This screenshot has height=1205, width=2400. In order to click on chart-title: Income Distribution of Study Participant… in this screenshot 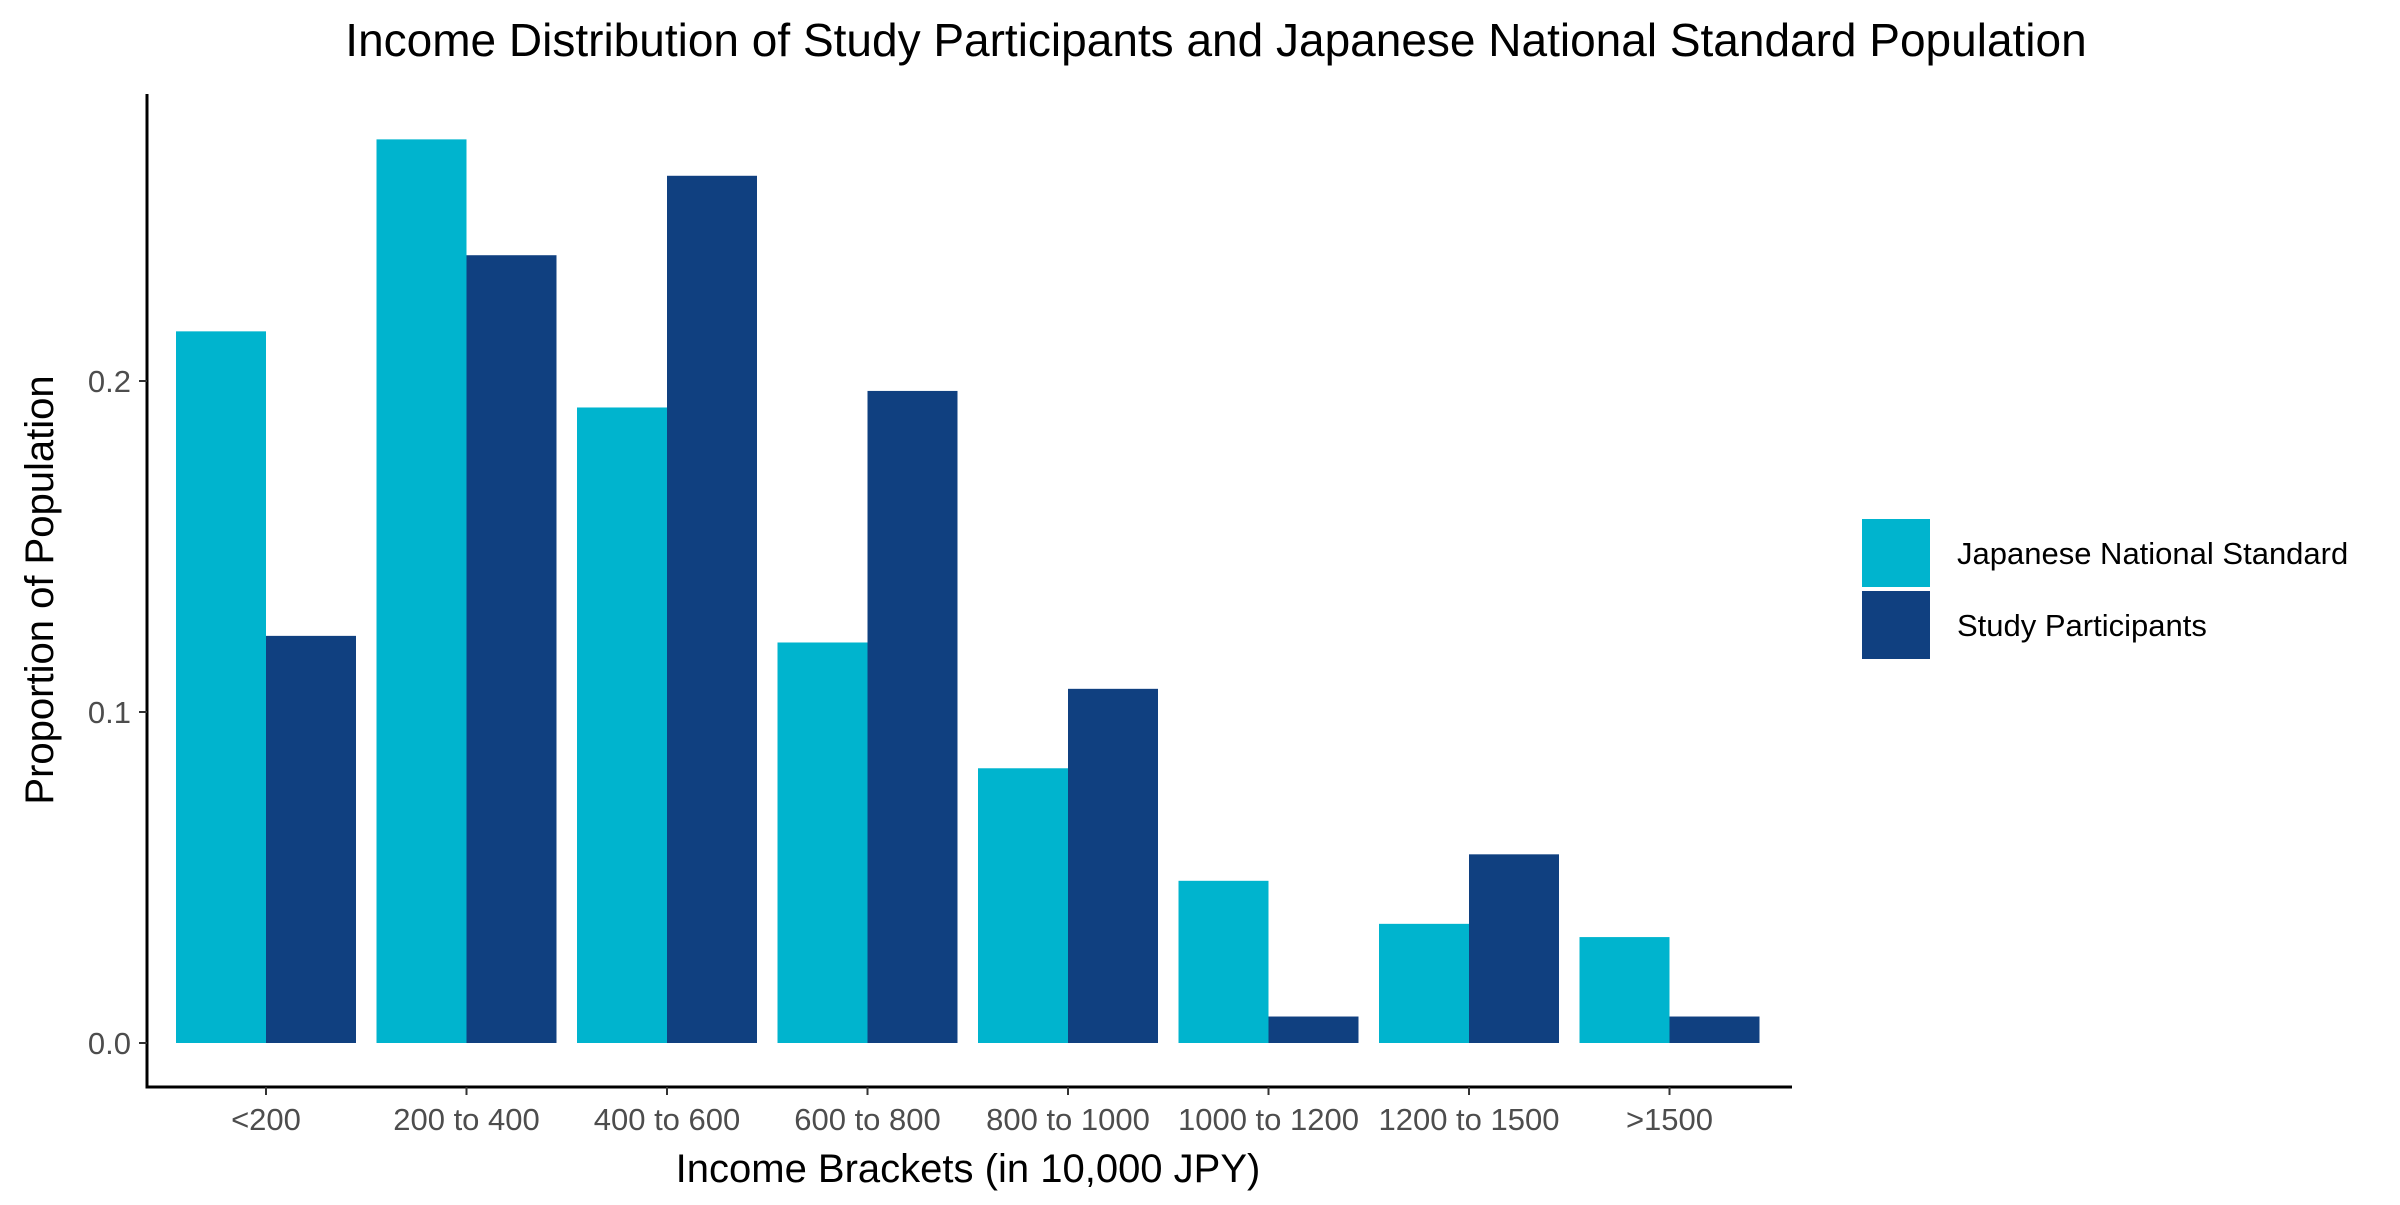, I will do `click(1215, 40)`.